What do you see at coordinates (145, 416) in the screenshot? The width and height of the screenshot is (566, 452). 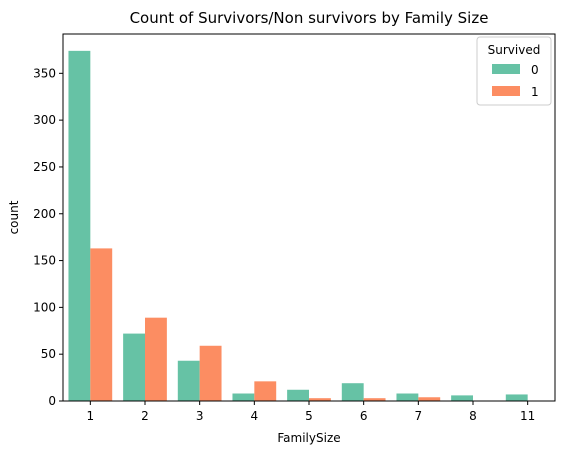 I see `x-tick-label: 2` at bounding box center [145, 416].